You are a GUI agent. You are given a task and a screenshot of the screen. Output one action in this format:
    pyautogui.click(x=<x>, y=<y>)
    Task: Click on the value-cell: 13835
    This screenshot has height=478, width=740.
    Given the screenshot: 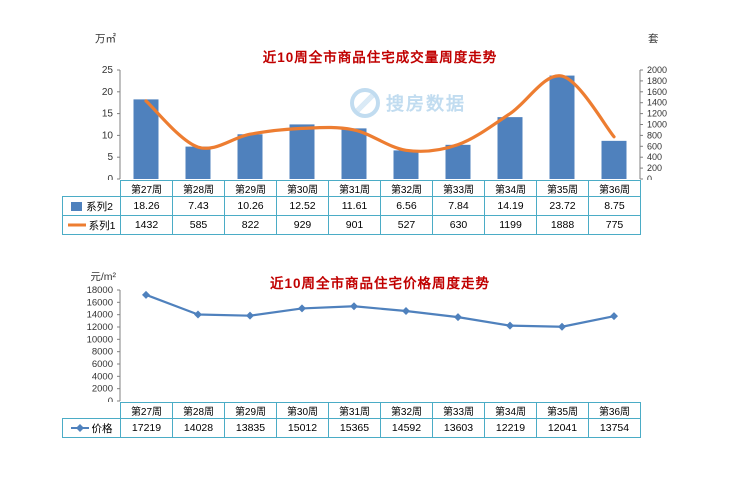 What is the action you would take?
    pyautogui.click(x=250, y=428)
    